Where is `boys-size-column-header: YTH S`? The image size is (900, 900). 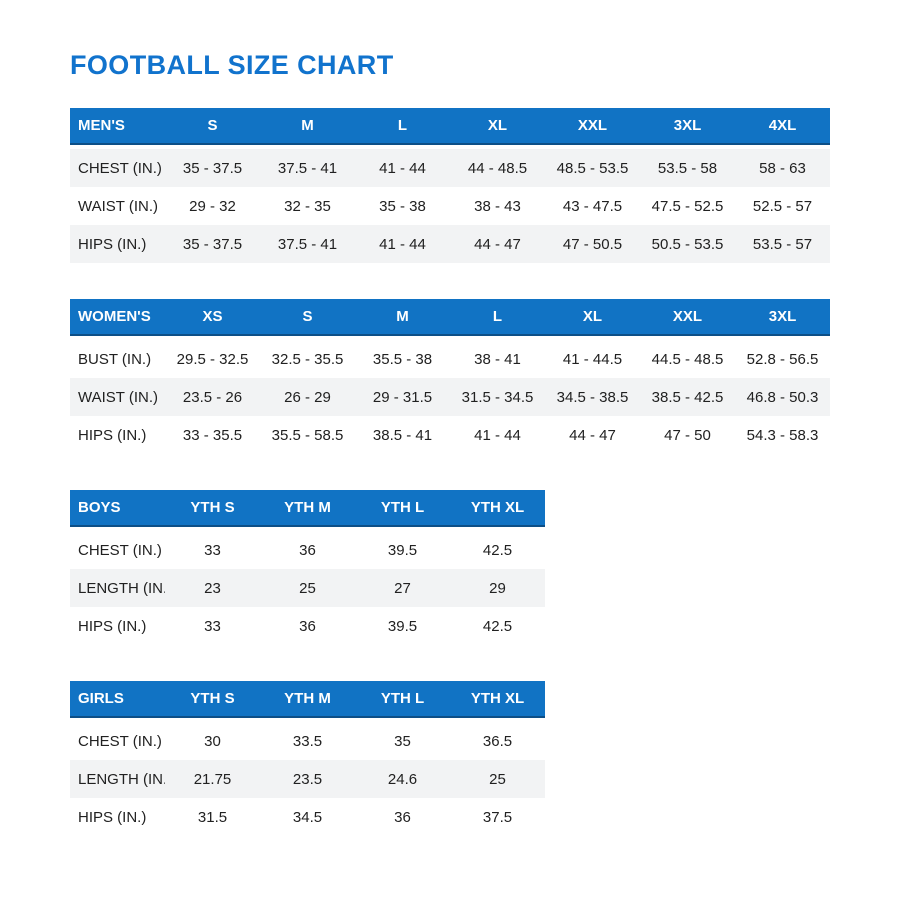
boys-size-column-header: YTH S is located at coordinates (212, 507).